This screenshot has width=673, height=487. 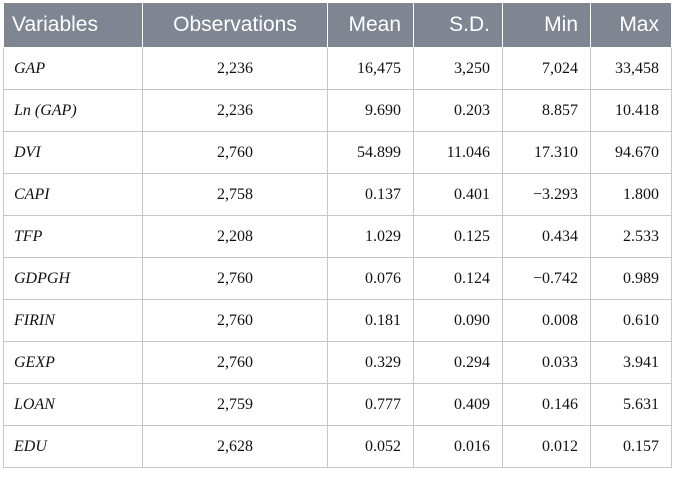 I want to click on cell-variable: GAP, so click(x=73, y=68).